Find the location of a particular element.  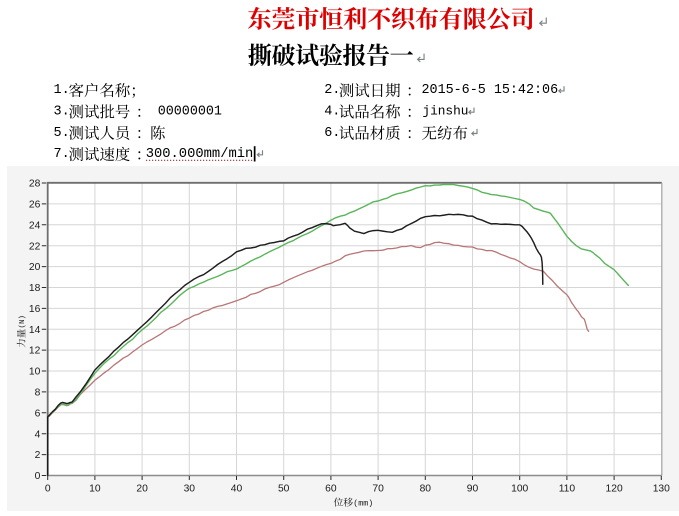

svg-text: 28 is located at coordinates (35, 184).